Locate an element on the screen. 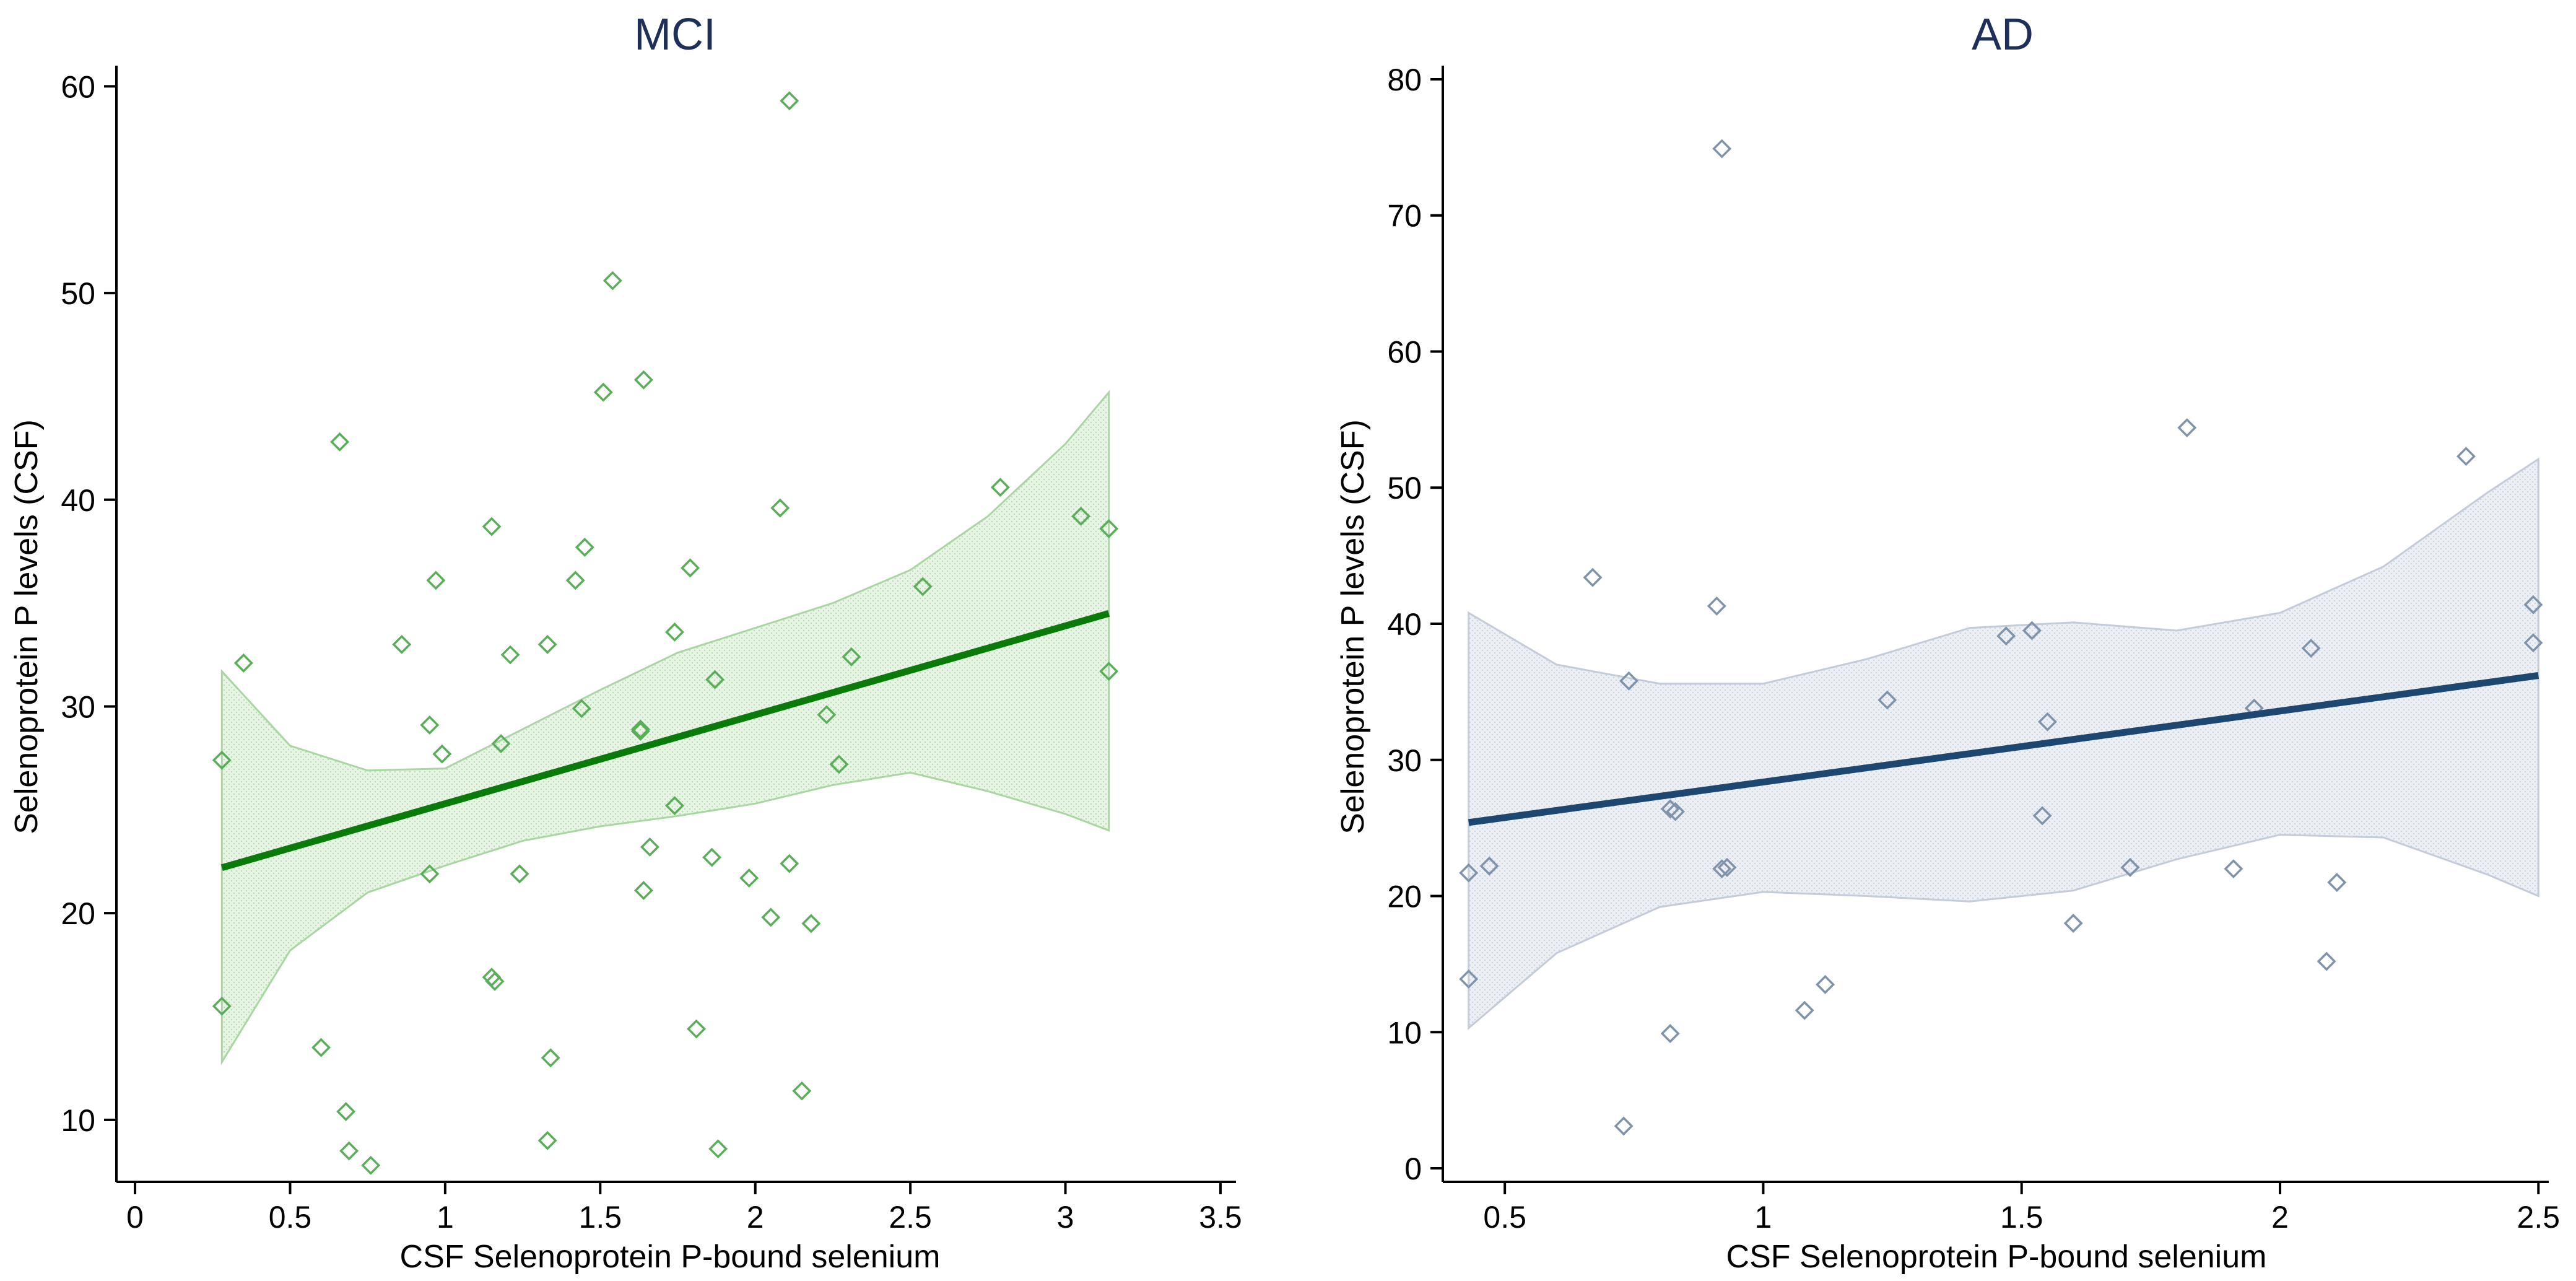 Image resolution: width=2576 pixels, height=1281 pixels. ad-y-tick-label: 10 is located at coordinates (1404, 1032).